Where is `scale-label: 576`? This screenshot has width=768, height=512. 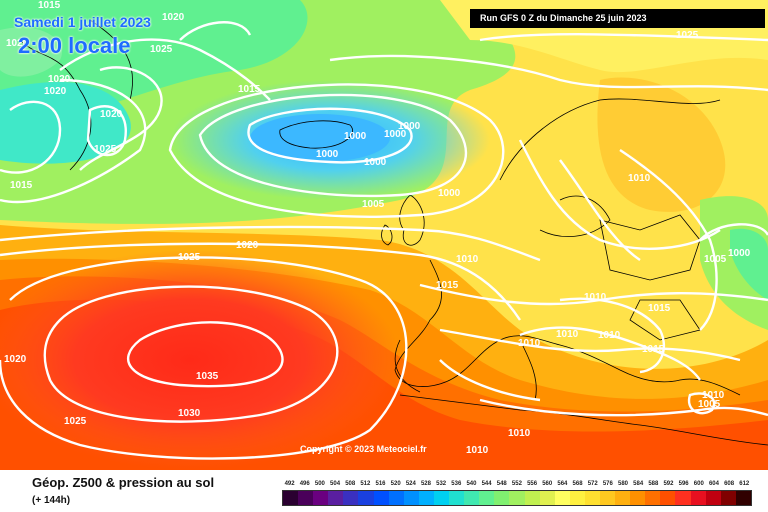
scale-label: 576 is located at coordinates (607, 484).